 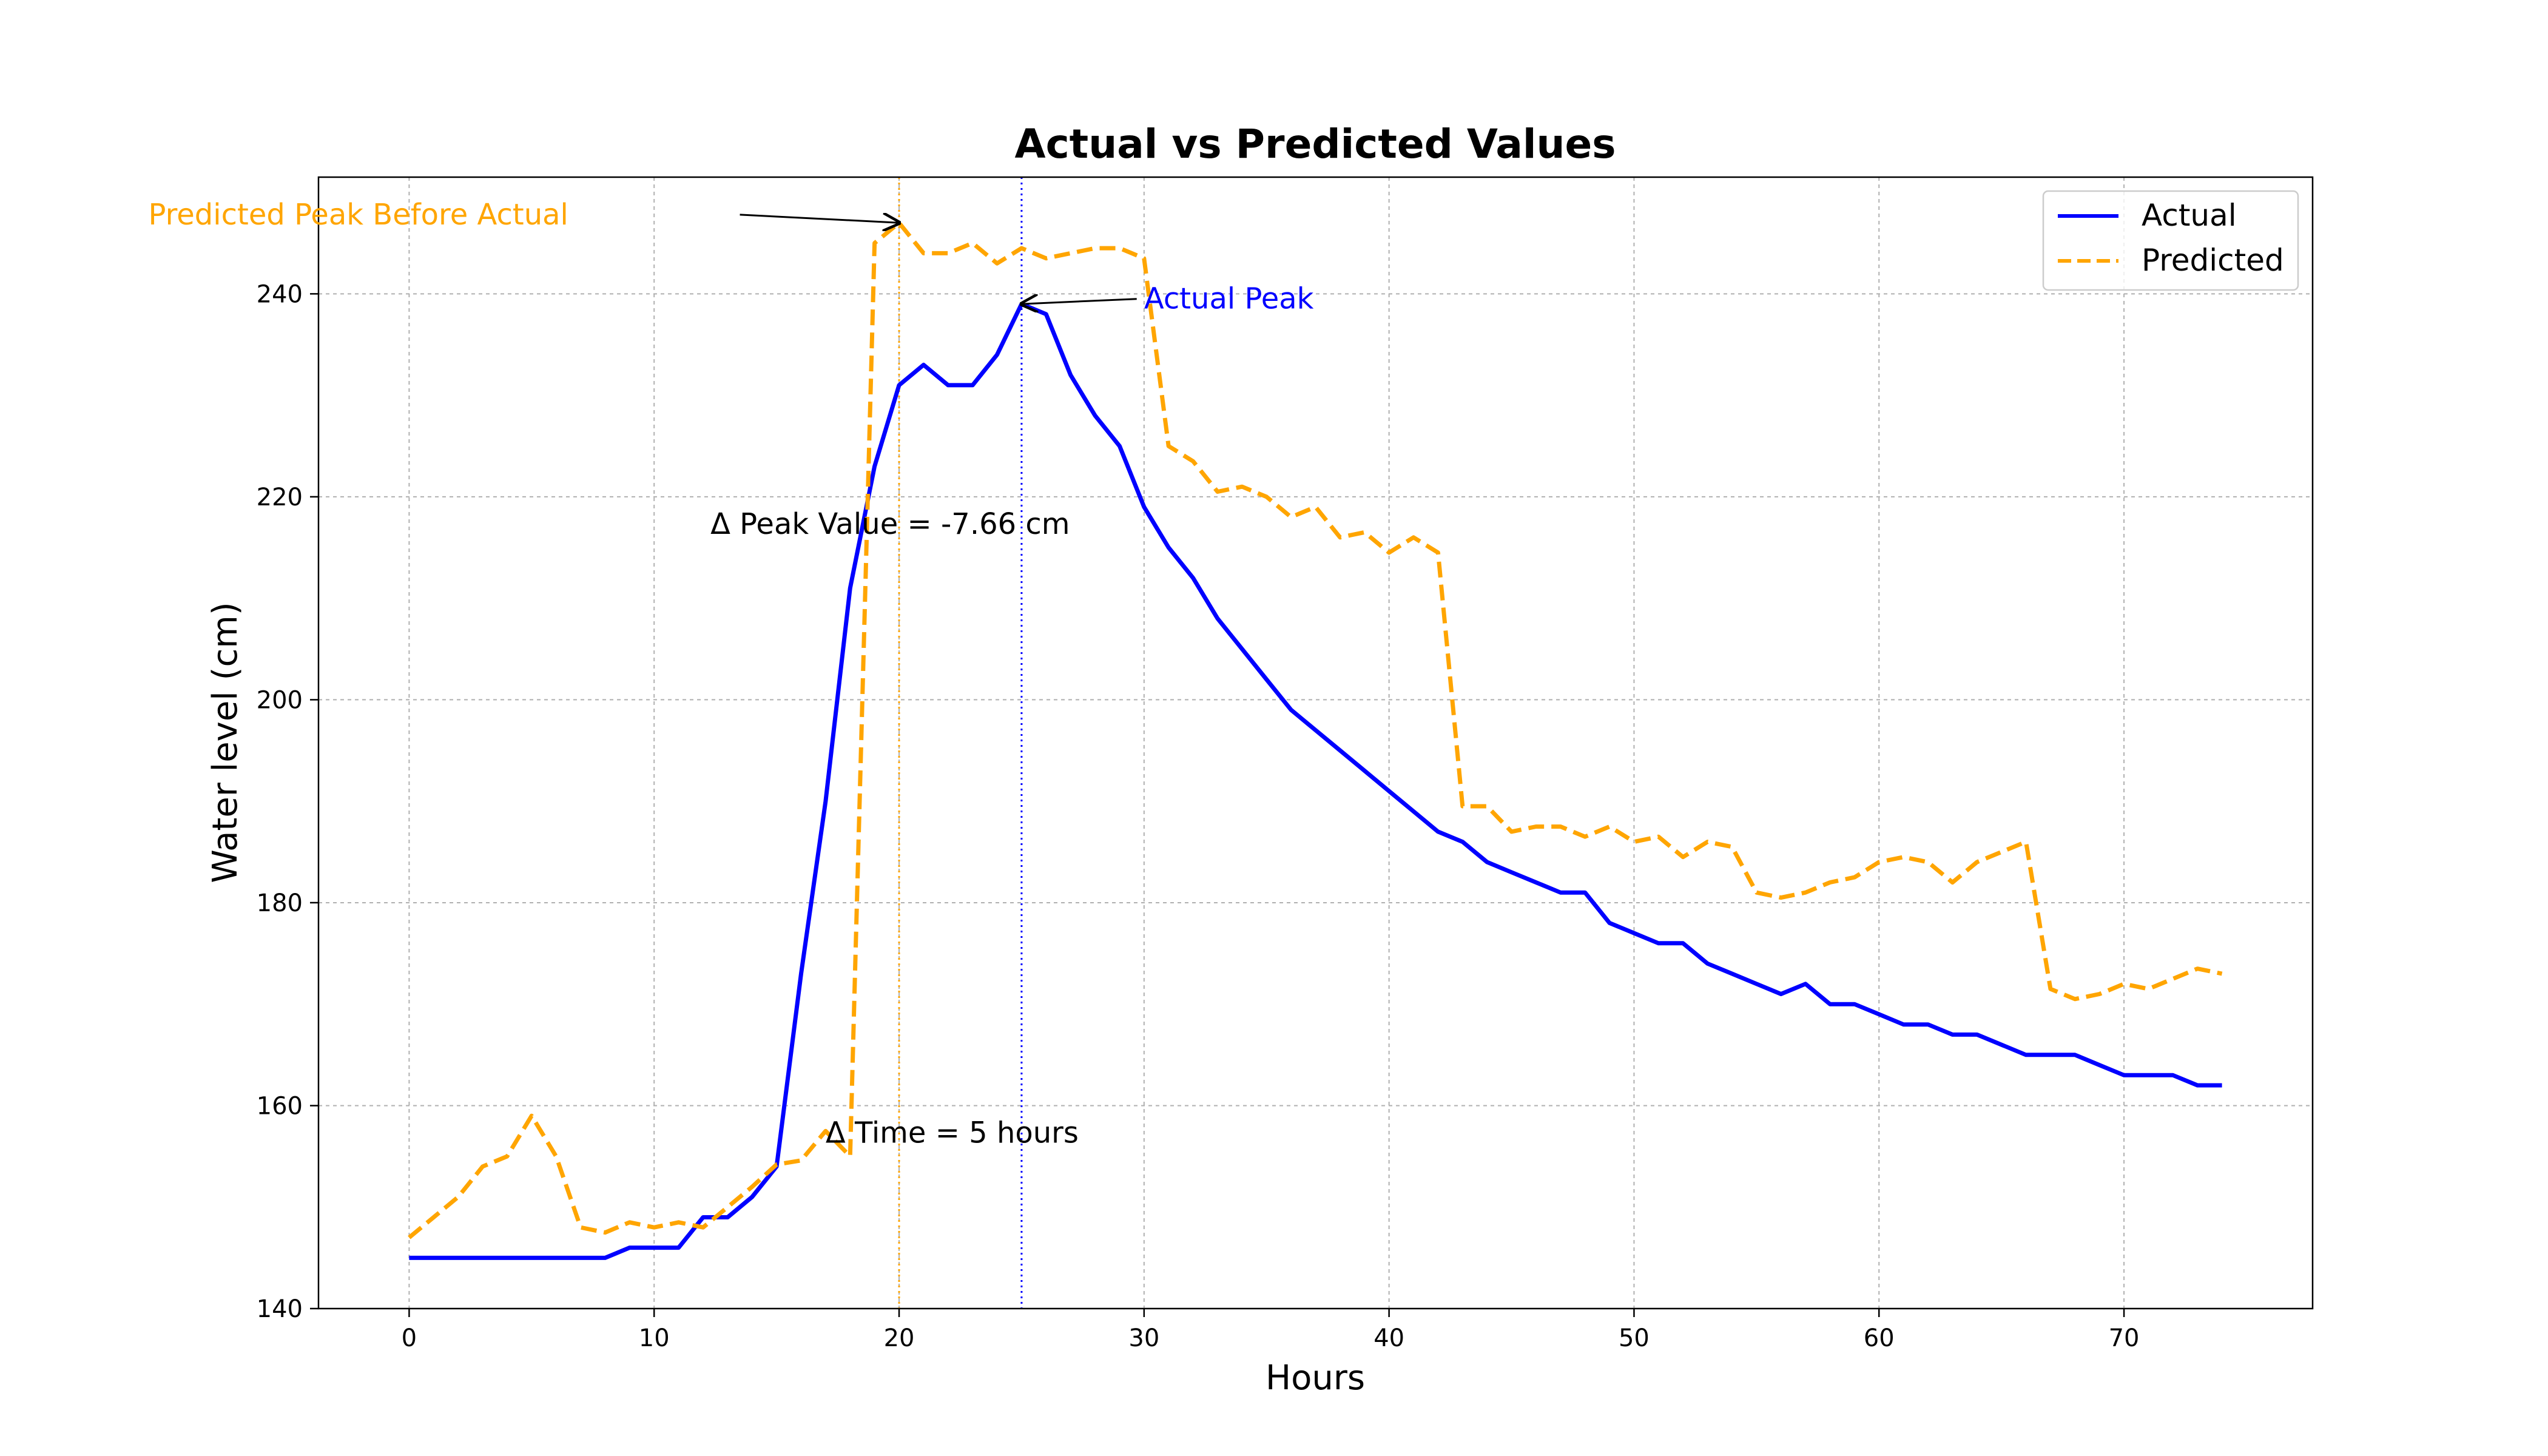 I want to click on chart-title: Actual vs Predicted Values, so click(x=1315, y=144).